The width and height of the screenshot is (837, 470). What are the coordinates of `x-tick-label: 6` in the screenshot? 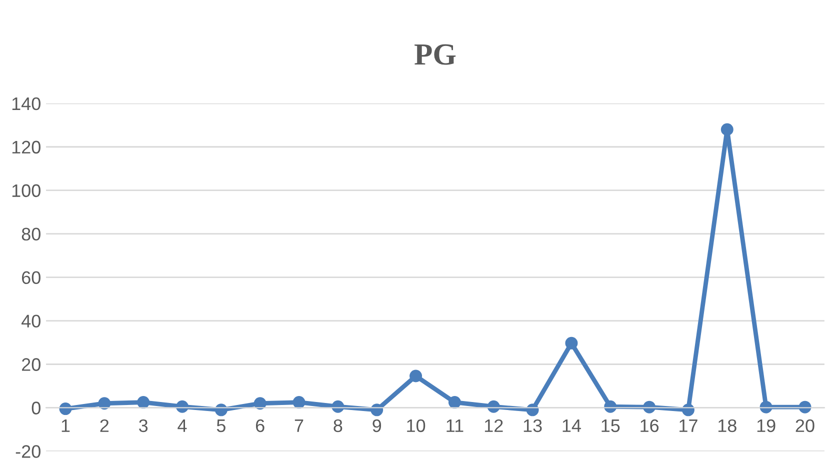 It's located at (260, 425).